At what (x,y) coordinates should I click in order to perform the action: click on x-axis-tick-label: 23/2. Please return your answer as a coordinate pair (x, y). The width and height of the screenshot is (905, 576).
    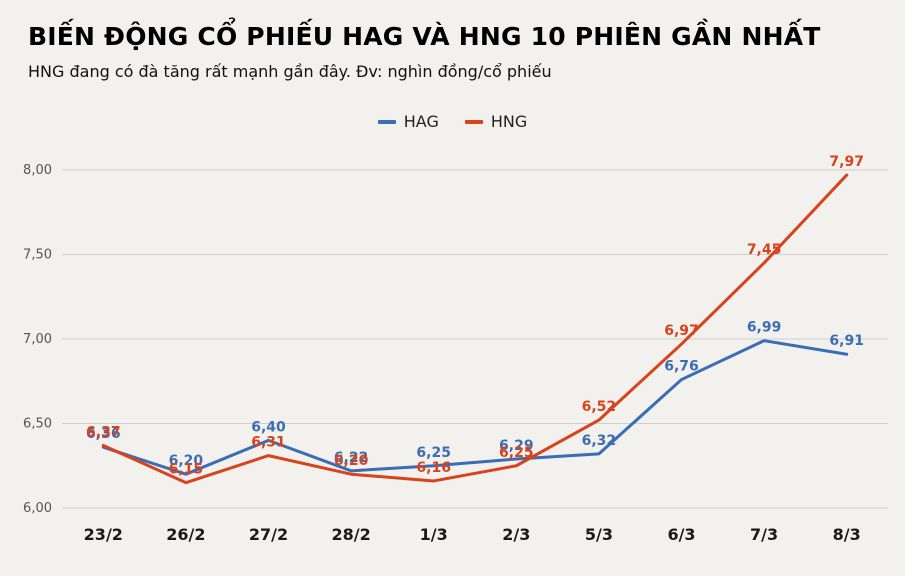
    Looking at the image, I should click on (103, 534).